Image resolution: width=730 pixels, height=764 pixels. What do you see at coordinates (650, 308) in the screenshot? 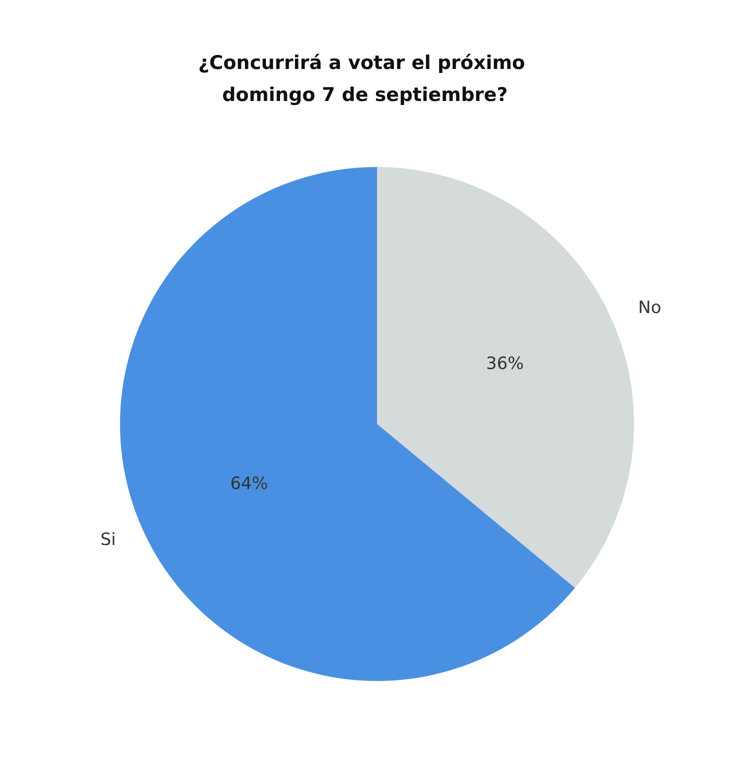
I see `slice-label: No` at bounding box center [650, 308].